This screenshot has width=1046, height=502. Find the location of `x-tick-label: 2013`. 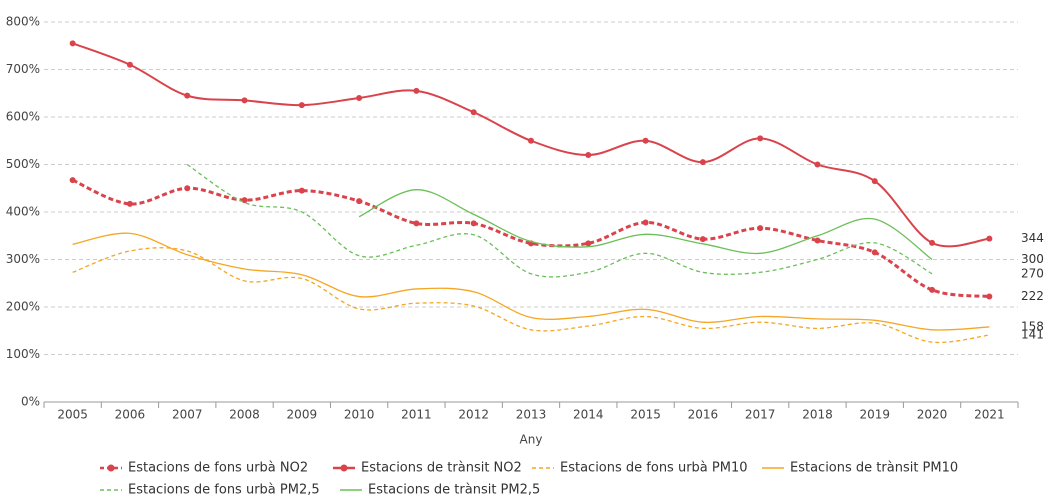

x-tick-label: 2013 is located at coordinates (531, 415).